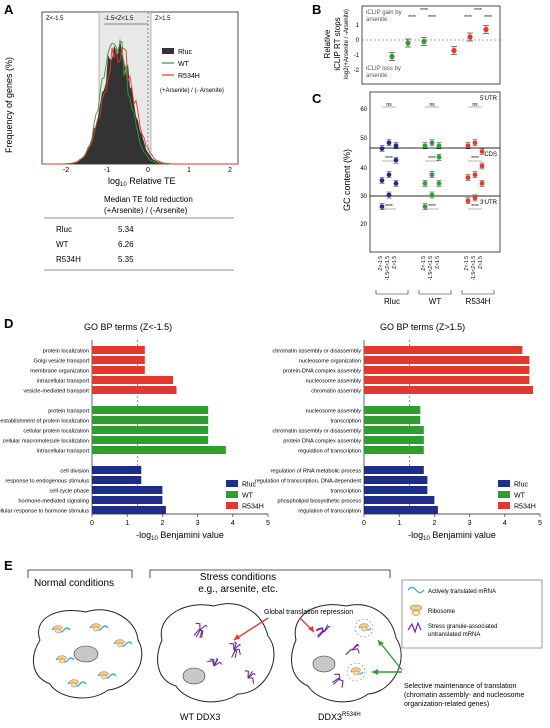 The image size is (550, 728). I want to click on panel-e-selective-3: organization-related genes), so click(446, 704).